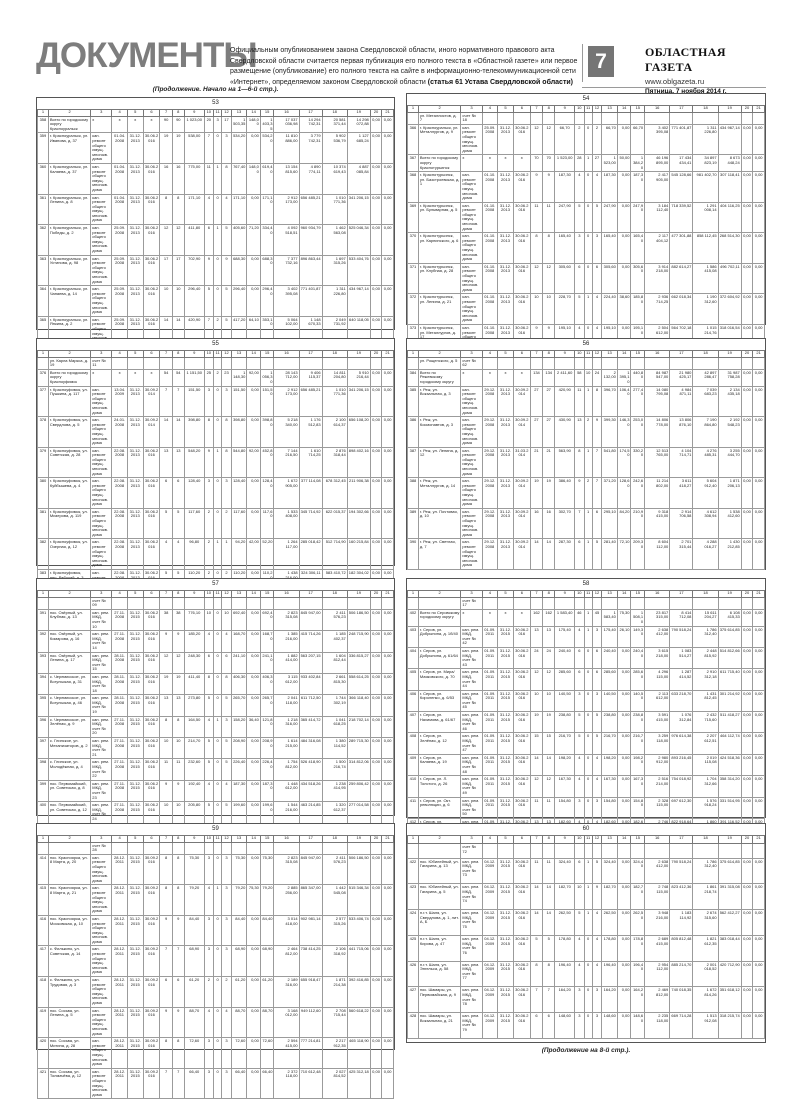  I want to click on table-cell: 0, so click(588, 807).